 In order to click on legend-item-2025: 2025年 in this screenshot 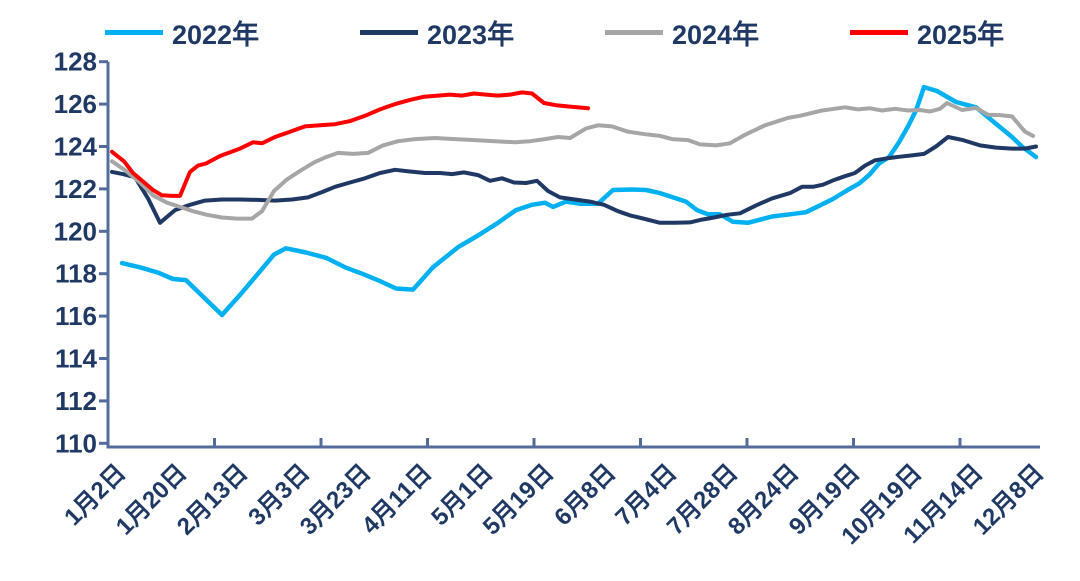, I will do `click(927, 32)`.